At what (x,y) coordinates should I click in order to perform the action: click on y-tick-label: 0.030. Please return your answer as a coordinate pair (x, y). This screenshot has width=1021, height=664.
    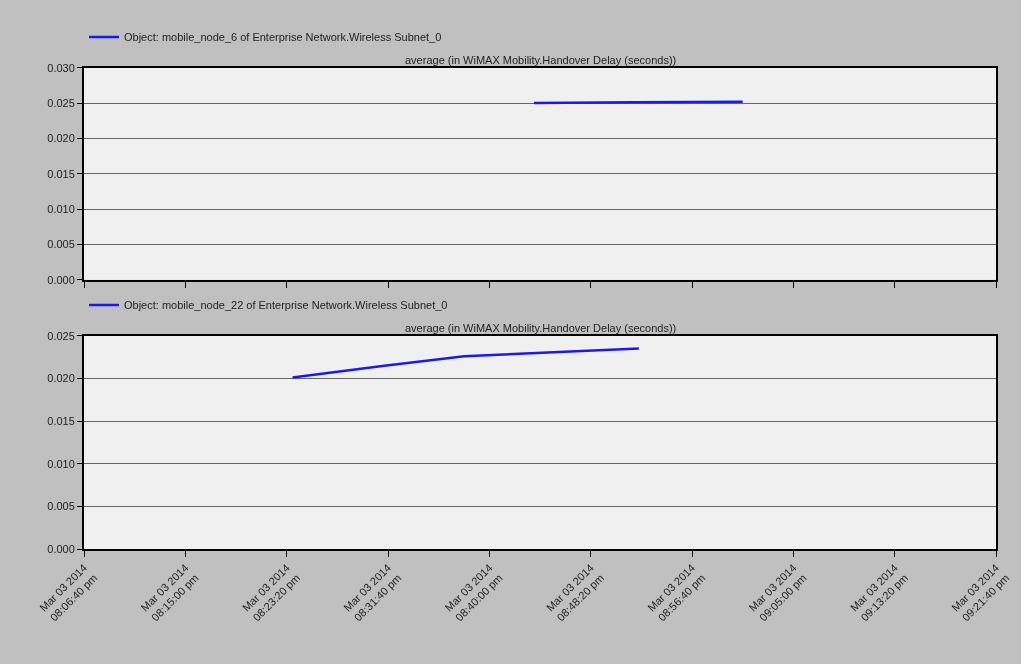
    Looking at the image, I should click on (61, 67).